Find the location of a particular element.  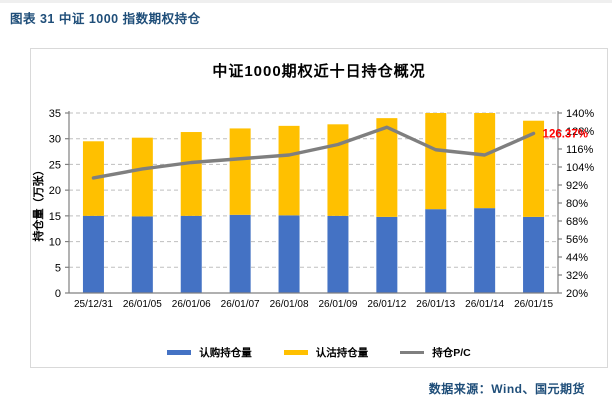

legend-item: 认购持仓量 is located at coordinates (209, 352).